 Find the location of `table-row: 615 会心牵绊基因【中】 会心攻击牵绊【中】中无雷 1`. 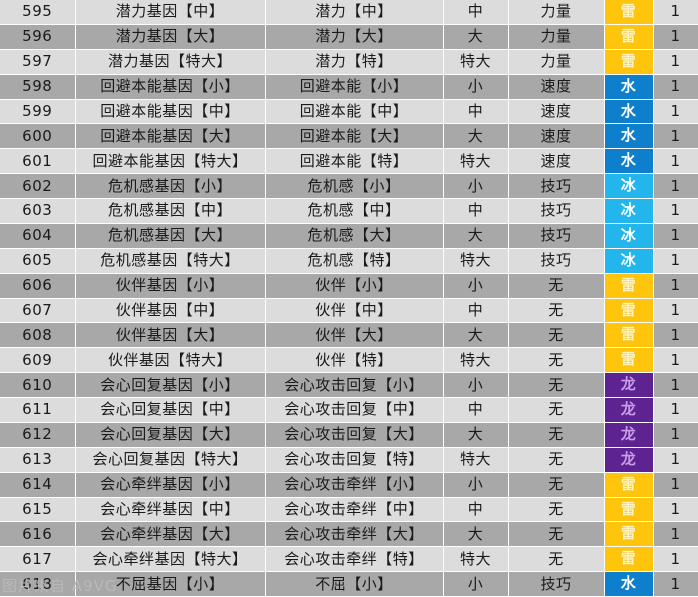

table-row: 615 会心牵绊基因【中】 会心攻击牵绊【中】中无雷 1 is located at coordinates (349, 510).